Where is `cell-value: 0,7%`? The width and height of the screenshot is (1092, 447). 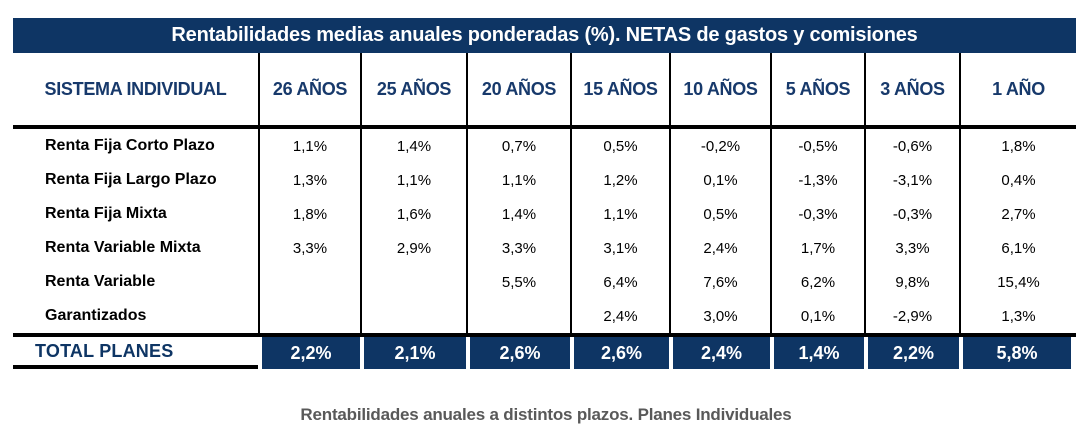
cell-value: 0,7% is located at coordinates (518, 146).